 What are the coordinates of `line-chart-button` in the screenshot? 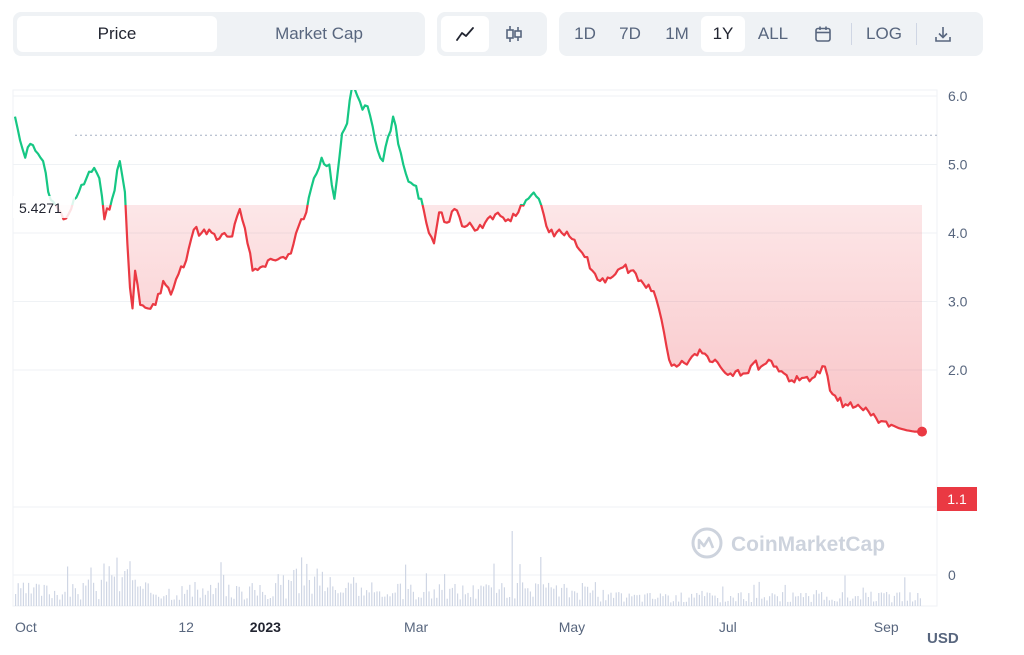 It's located at (465, 34).